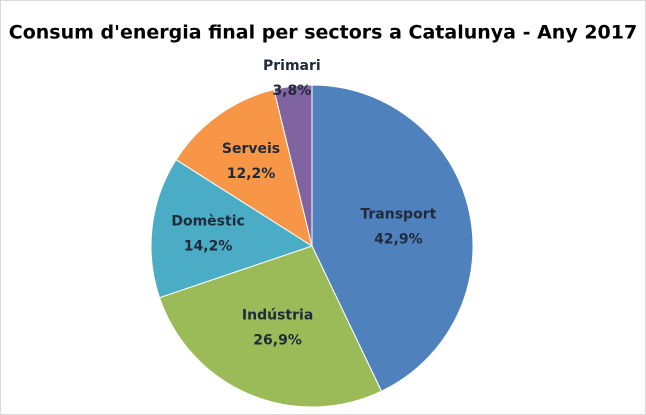 This screenshot has height=415, width=646. I want to click on slice-label: Primari, so click(292, 66).